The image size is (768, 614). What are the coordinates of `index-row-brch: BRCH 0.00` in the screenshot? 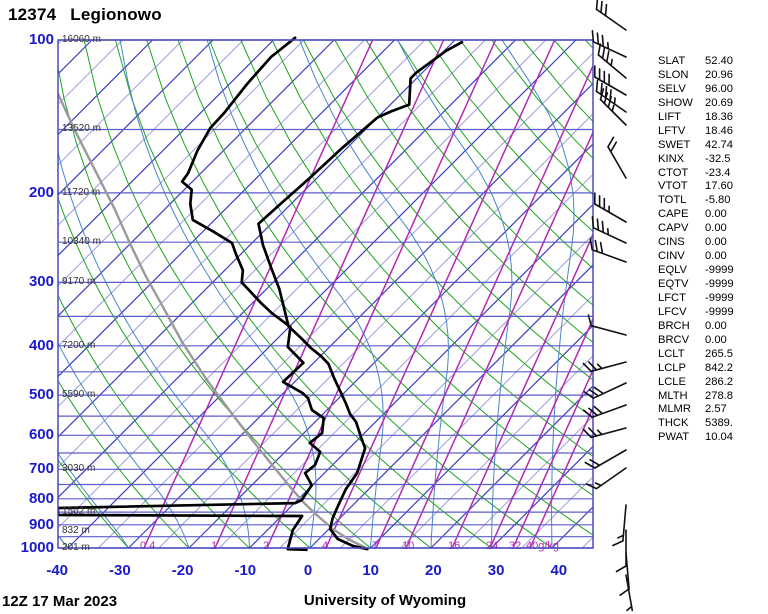 It's located at (696, 327).